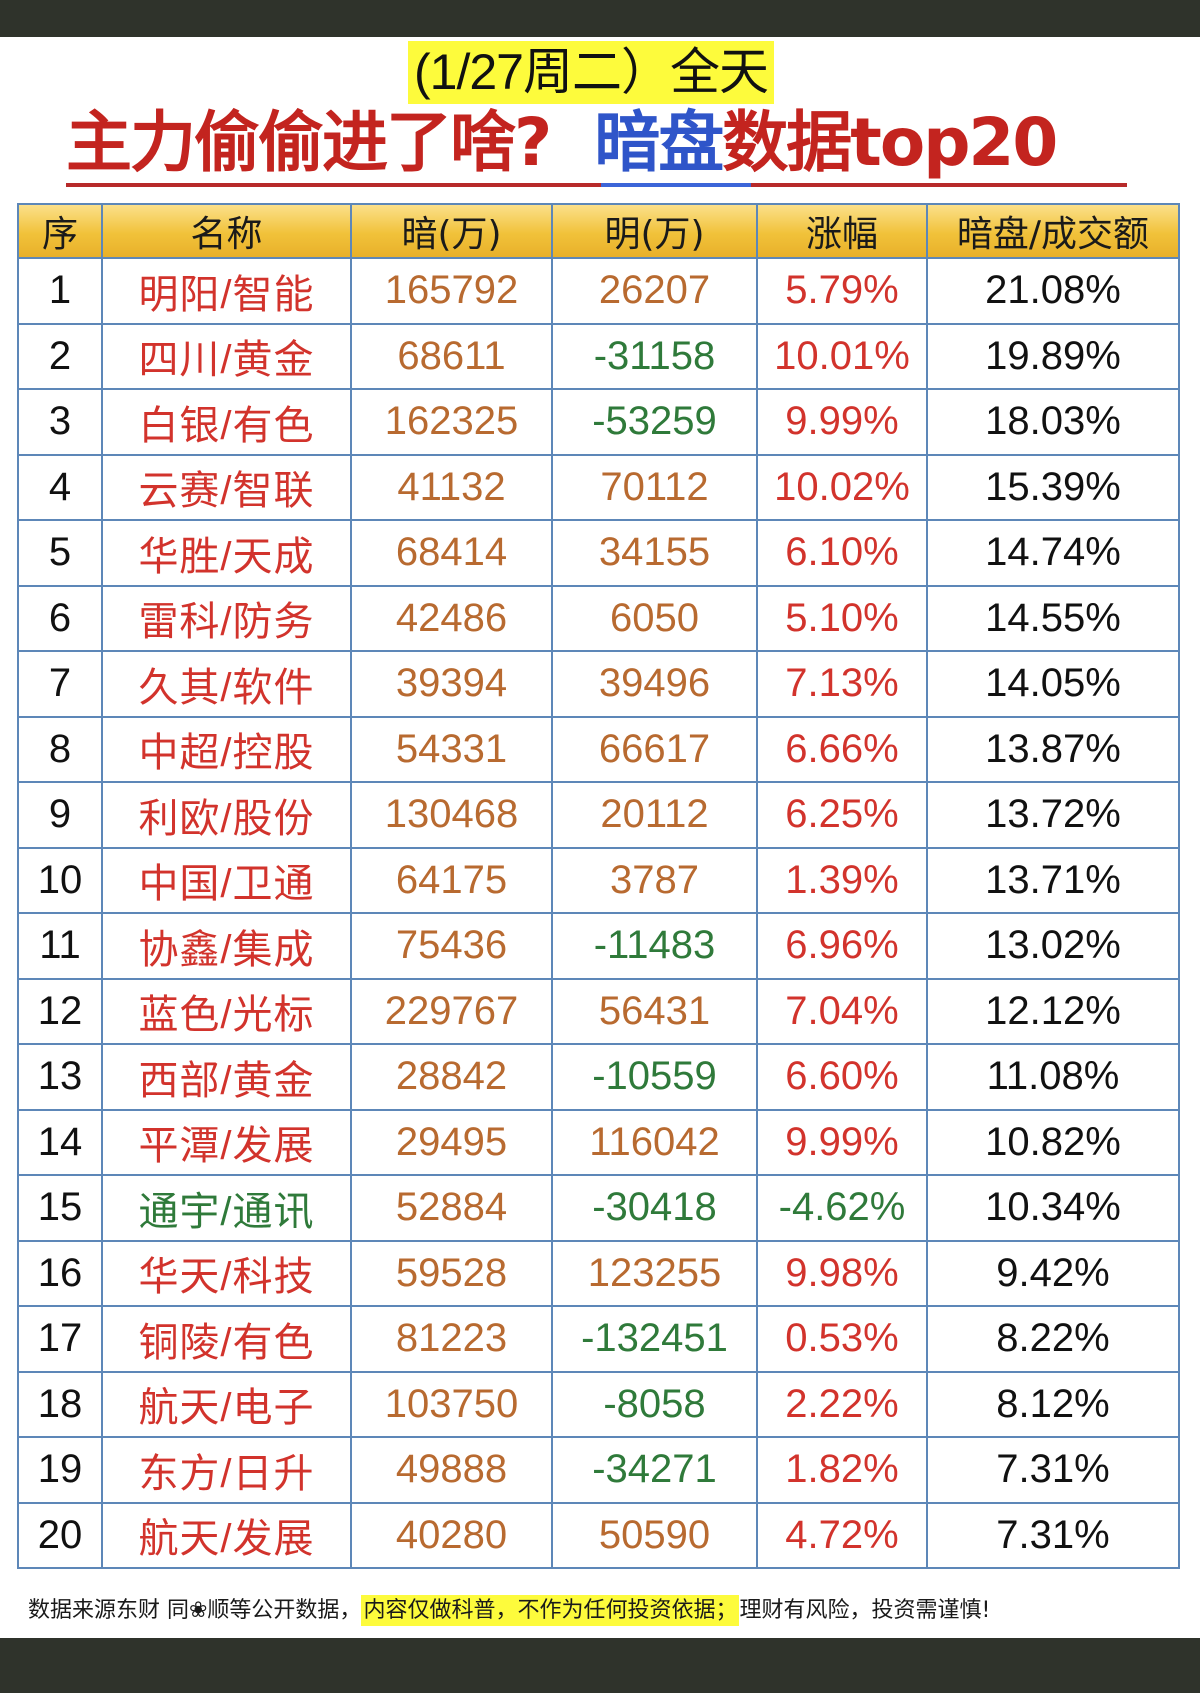  Describe the element at coordinates (598, 1011) in the screenshot. I see `table-row: 12 蓝色/光标 229767 56431 7.04% 12.12%` at that location.